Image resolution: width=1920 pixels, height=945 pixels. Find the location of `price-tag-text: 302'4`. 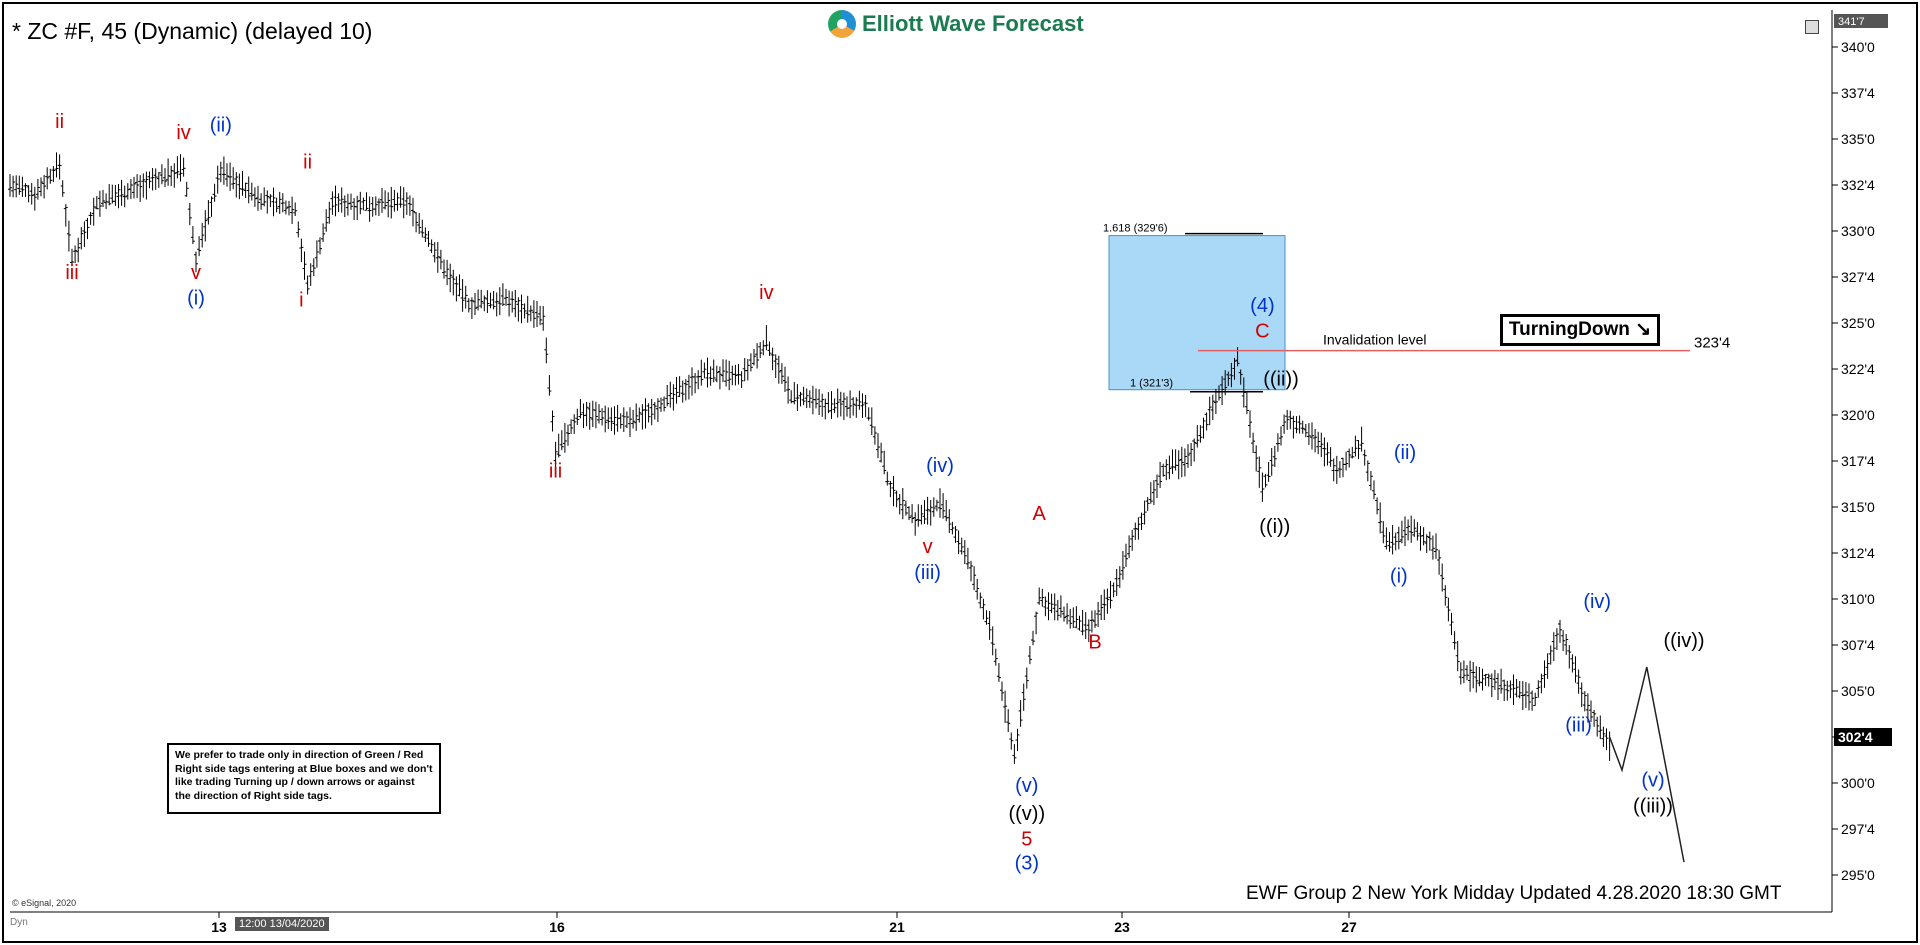

price-tag-text: 302'4 is located at coordinates (1855, 737).